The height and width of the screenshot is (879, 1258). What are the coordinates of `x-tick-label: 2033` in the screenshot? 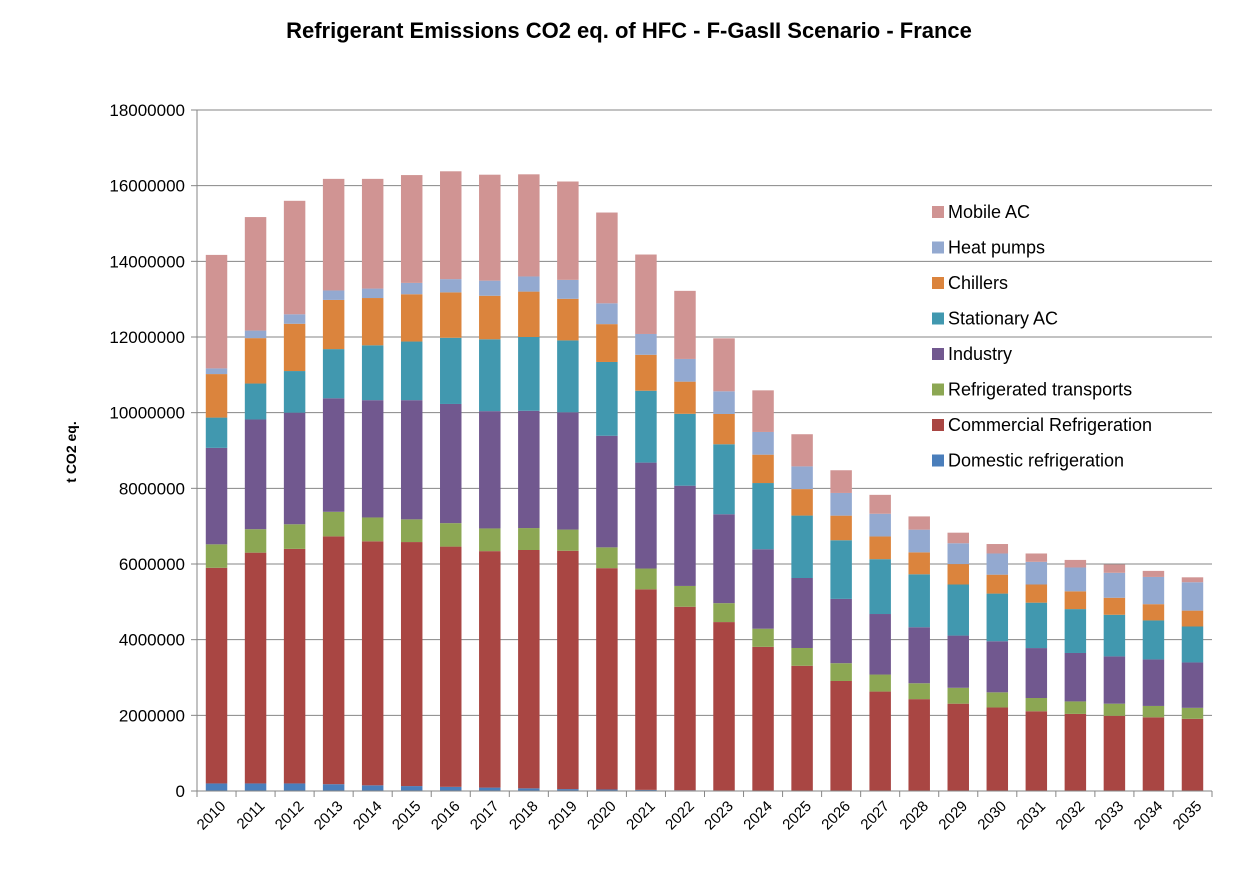 It's located at (1110, 816).